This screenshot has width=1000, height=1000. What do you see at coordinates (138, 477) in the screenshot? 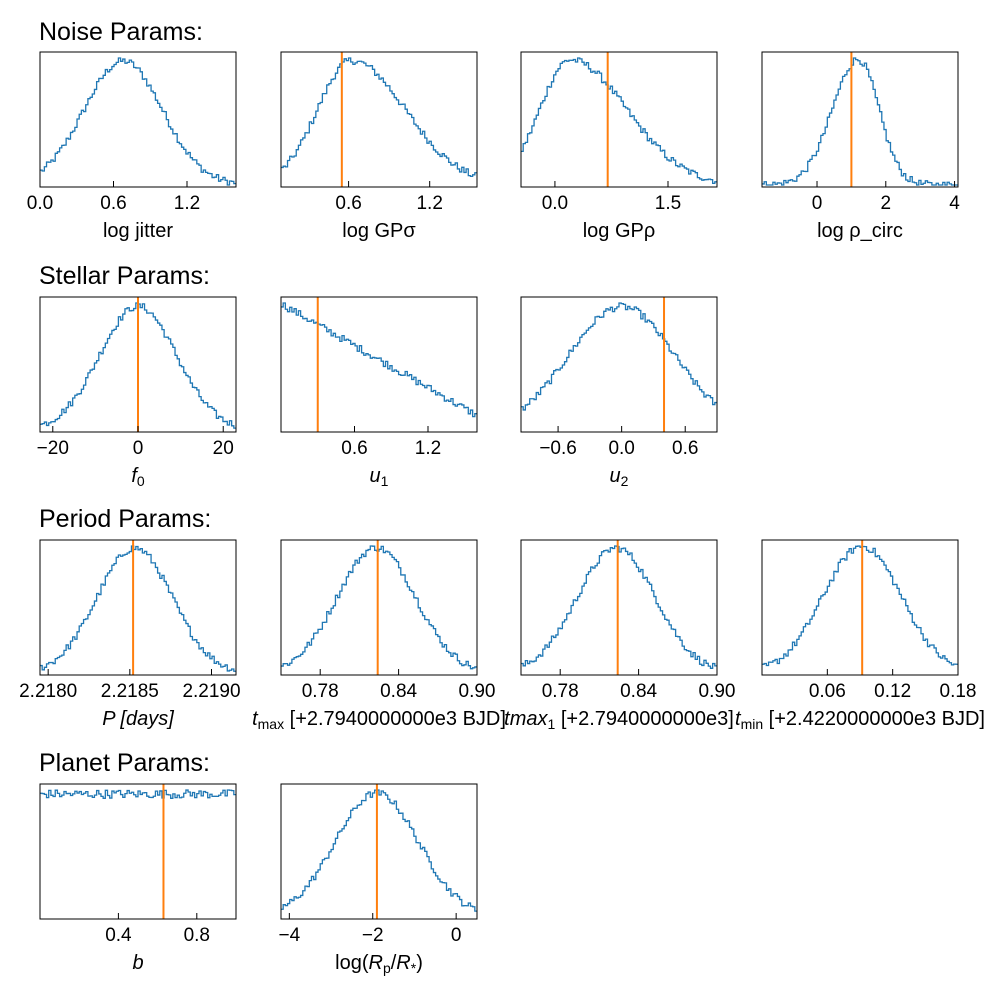
I see `axis-label: f0` at bounding box center [138, 477].